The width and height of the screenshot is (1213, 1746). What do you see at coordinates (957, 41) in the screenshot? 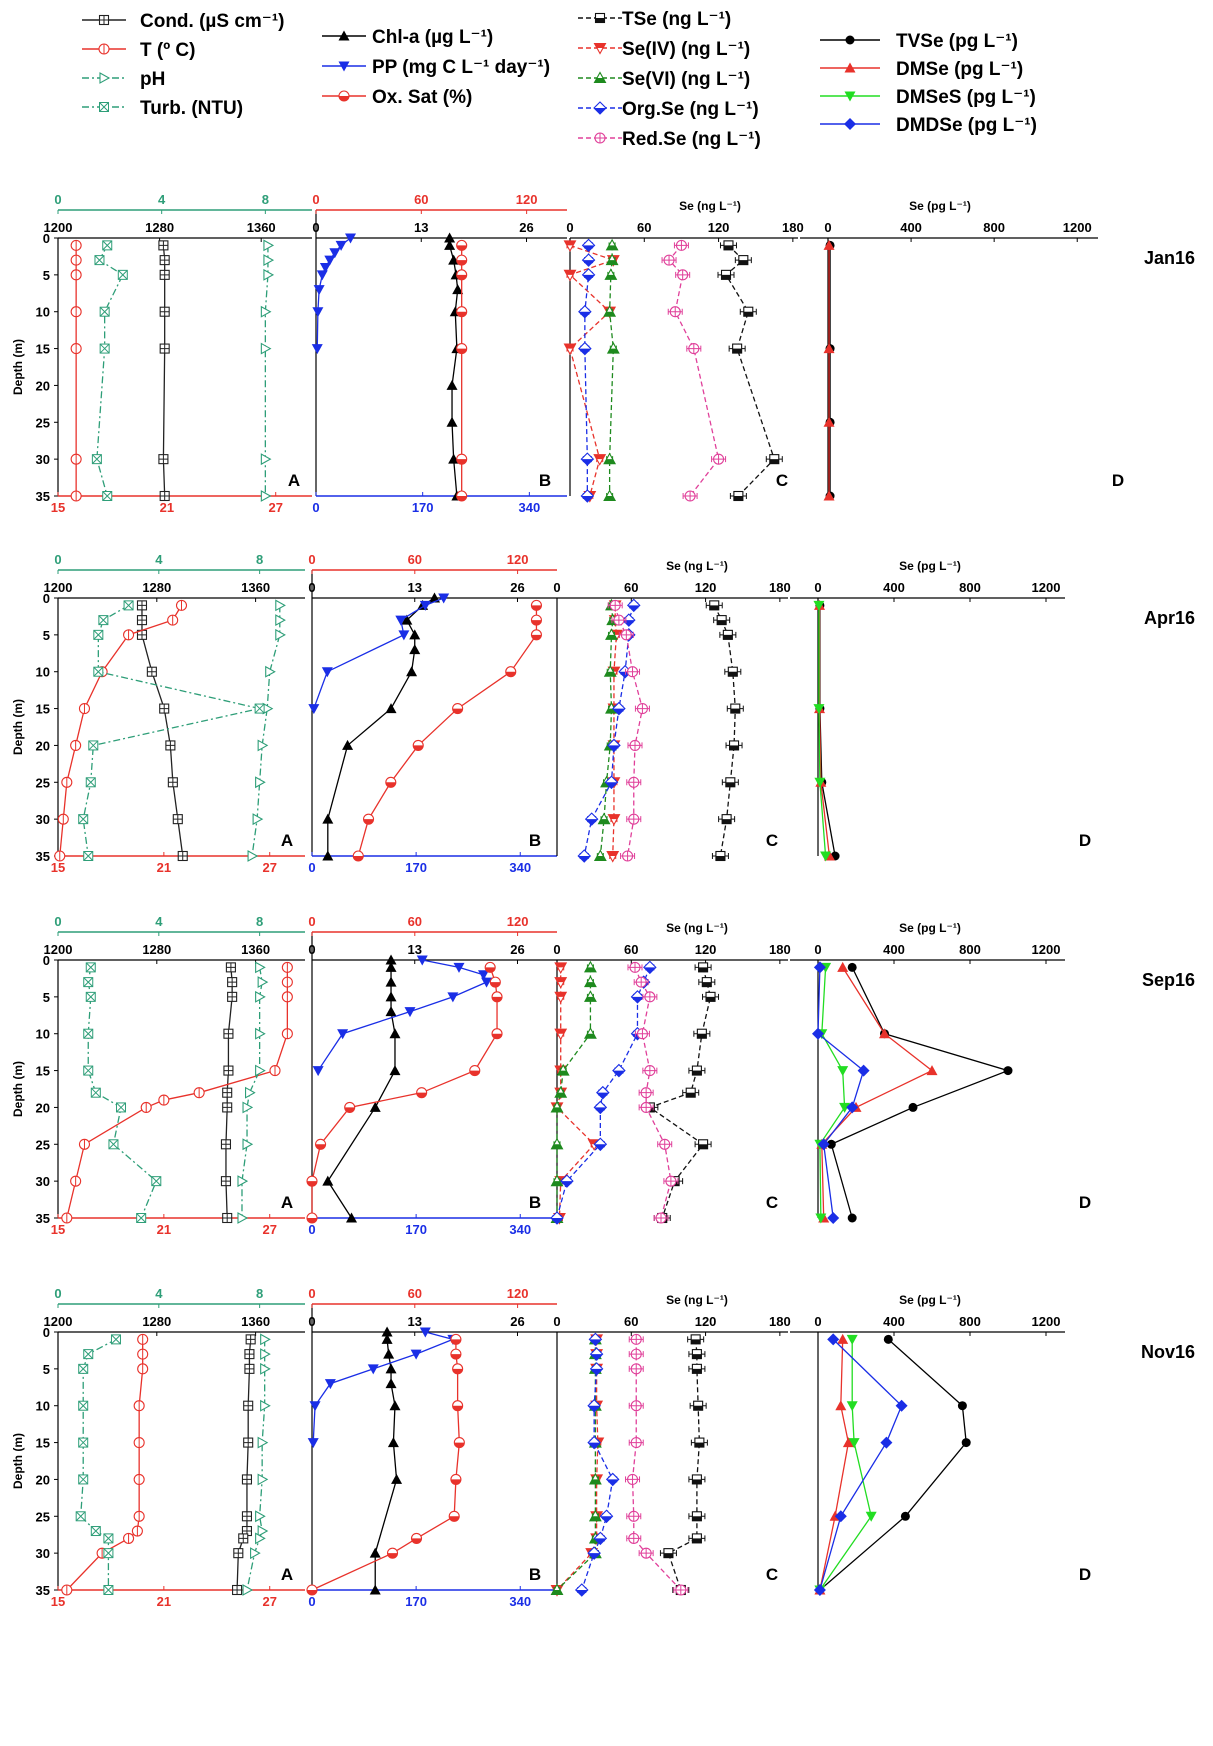
I see `legend-label-tvse: TVSe (pg L⁻¹)` at bounding box center [957, 41].